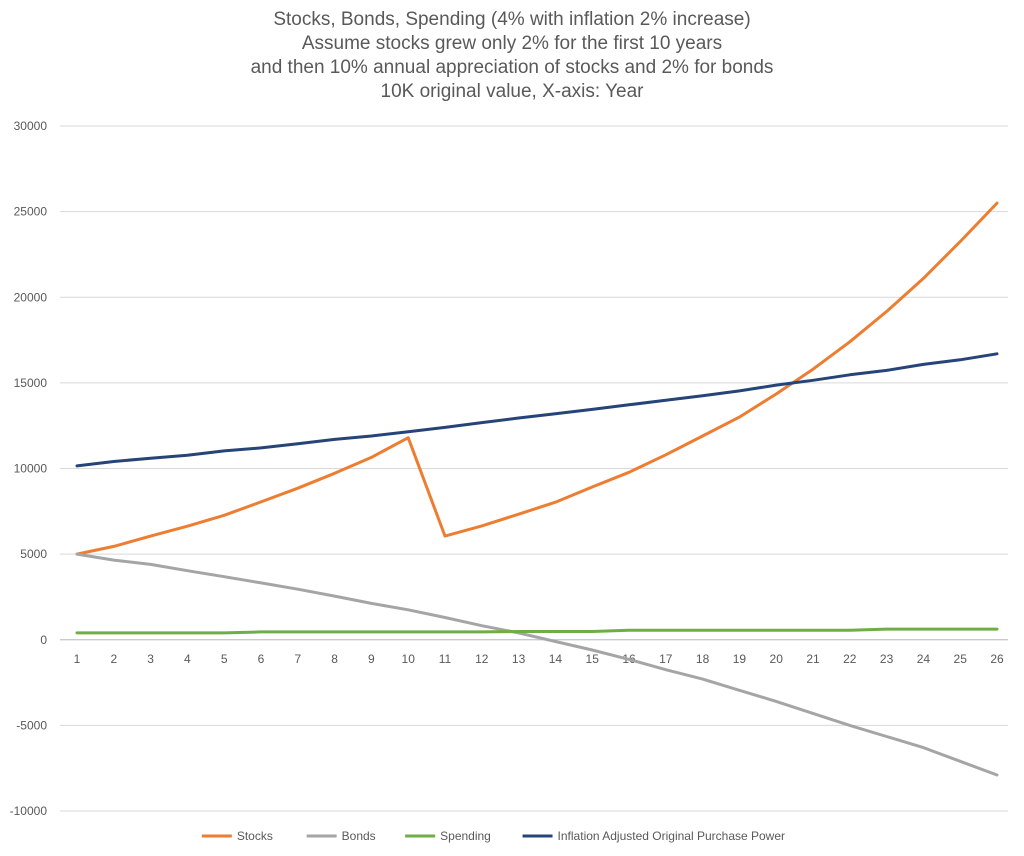  I want to click on y-tick-label: 20000, so click(31, 297).